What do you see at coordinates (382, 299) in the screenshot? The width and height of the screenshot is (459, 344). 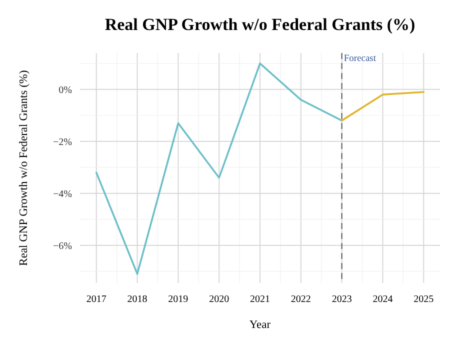 I see `x-tick-label: 2024` at bounding box center [382, 299].